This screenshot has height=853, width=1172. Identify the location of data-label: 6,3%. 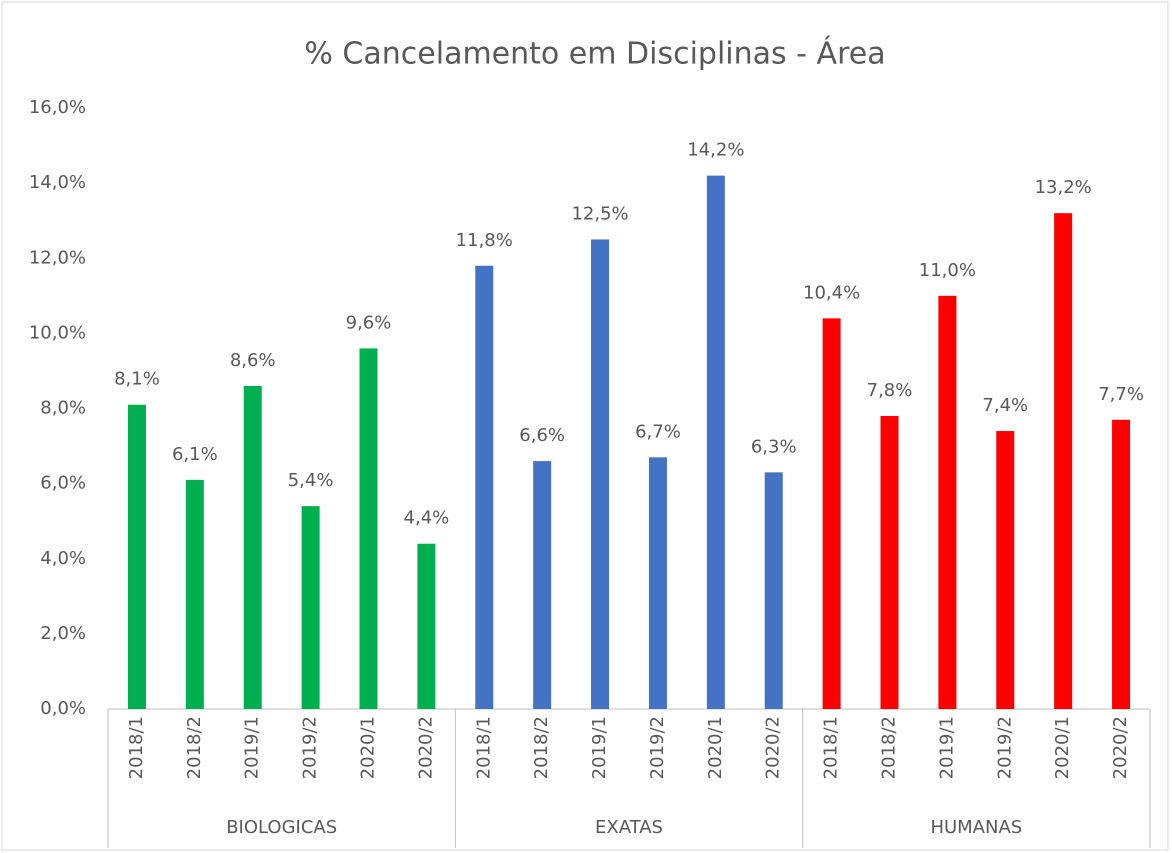
(774, 446).